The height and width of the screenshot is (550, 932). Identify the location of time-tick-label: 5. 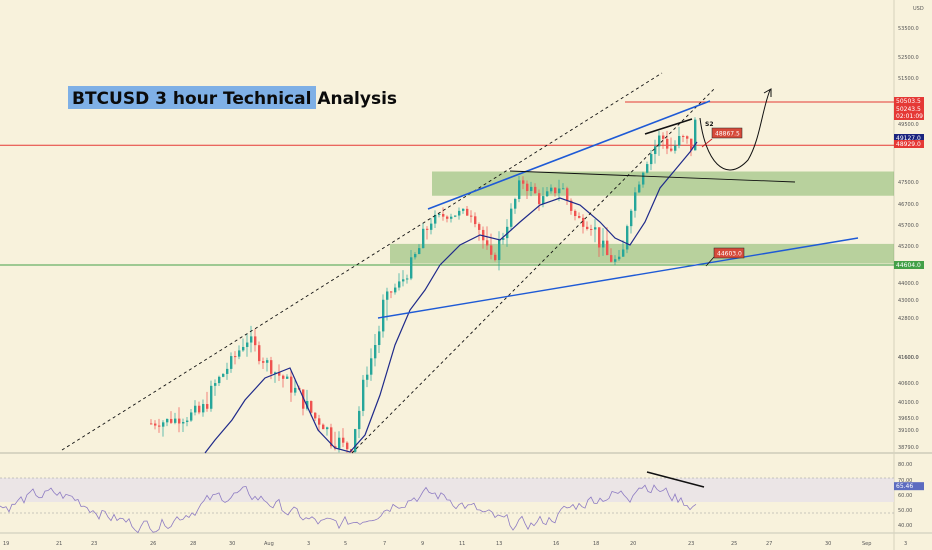
(345, 544).